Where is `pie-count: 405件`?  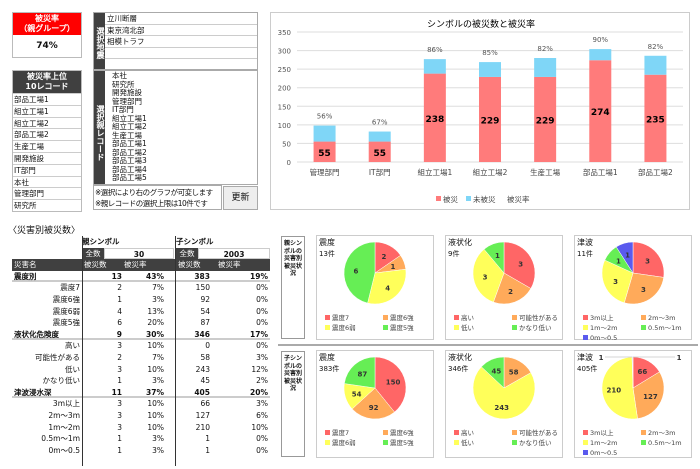
pie-count: 405件 is located at coordinates (587, 369).